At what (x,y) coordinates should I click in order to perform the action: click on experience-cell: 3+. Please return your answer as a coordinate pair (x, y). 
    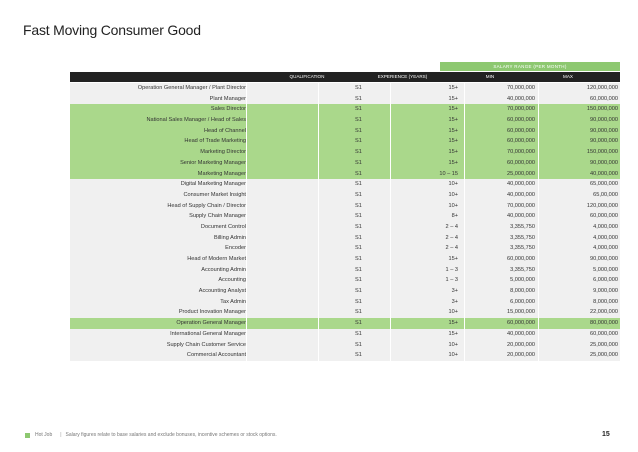
    Looking at the image, I should click on (454, 291).